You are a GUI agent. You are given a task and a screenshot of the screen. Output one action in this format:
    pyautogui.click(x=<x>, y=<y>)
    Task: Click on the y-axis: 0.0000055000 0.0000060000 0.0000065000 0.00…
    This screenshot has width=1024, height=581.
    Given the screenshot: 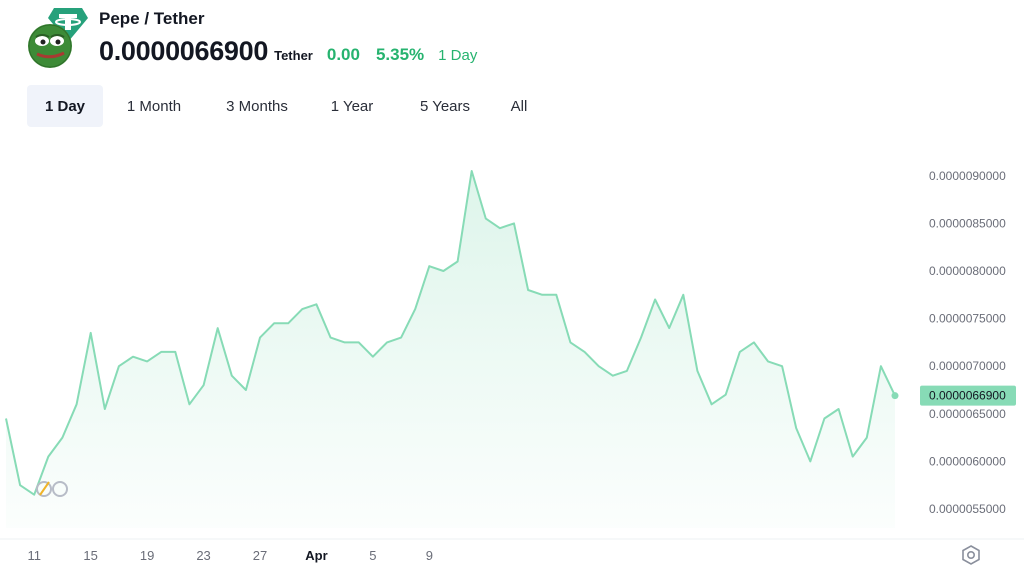 What is the action you would take?
    pyautogui.click(x=967, y=342)
    